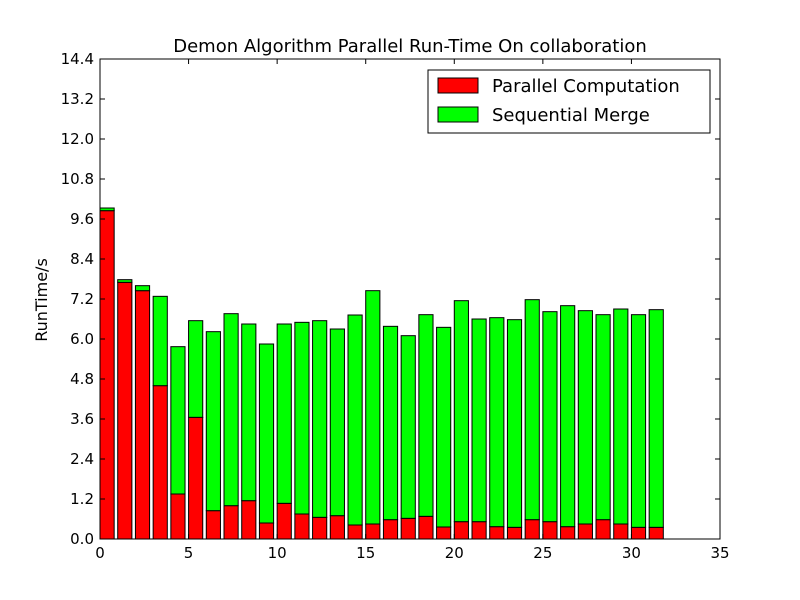 The image size is (800, 600). What do you see at coordinates (82, 379) in the screenshot?
I see `y-tick-label: 4.8` at bounding box center [82, 379].